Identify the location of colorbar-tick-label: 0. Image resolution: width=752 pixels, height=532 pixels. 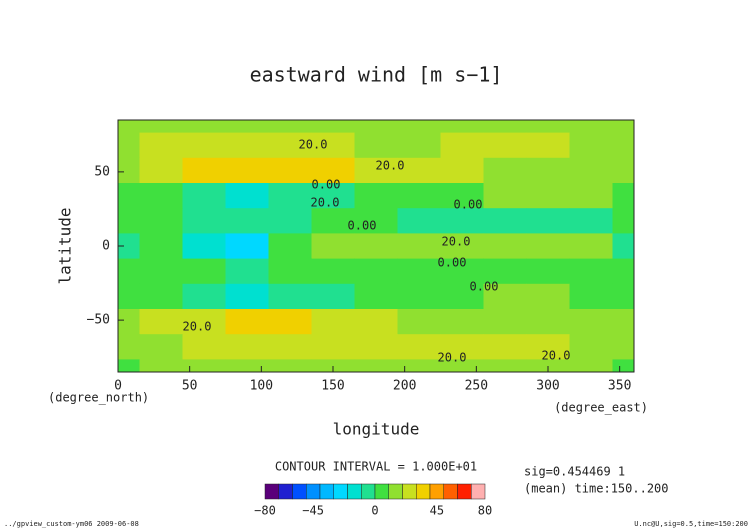
(374, 511).